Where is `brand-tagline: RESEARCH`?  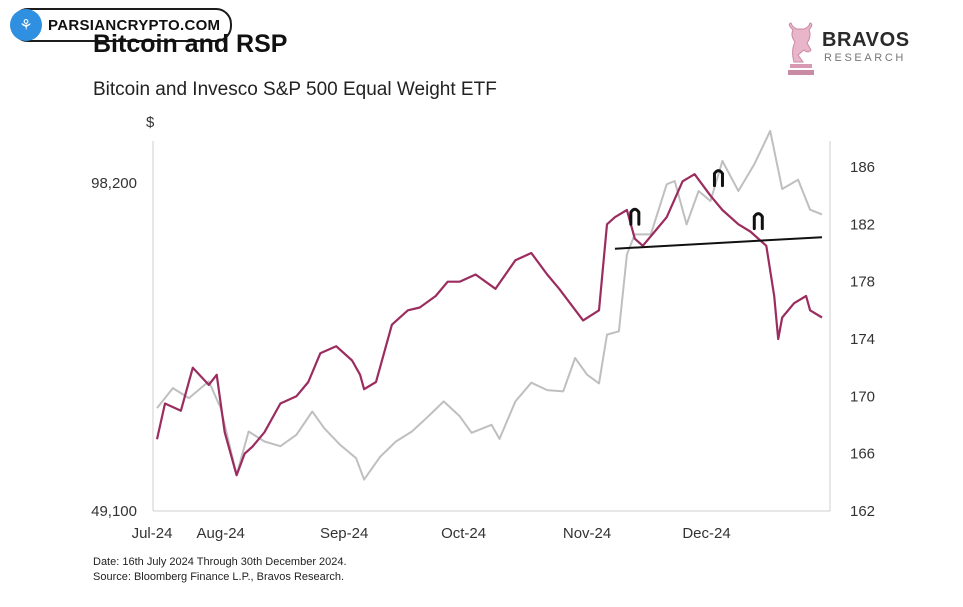
brand-tagline: RESEARCH is located at coordinates (865, 58).